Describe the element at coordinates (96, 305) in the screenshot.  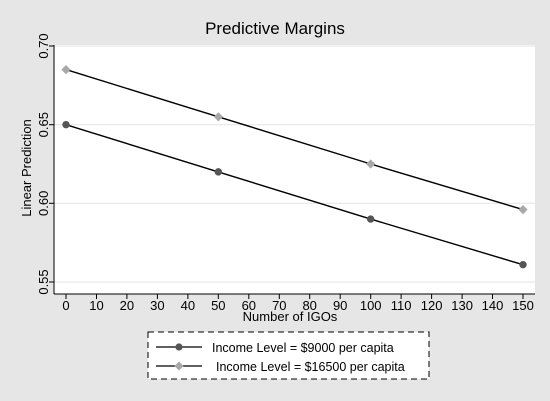
I see `x-tick-label: 10` at that location.